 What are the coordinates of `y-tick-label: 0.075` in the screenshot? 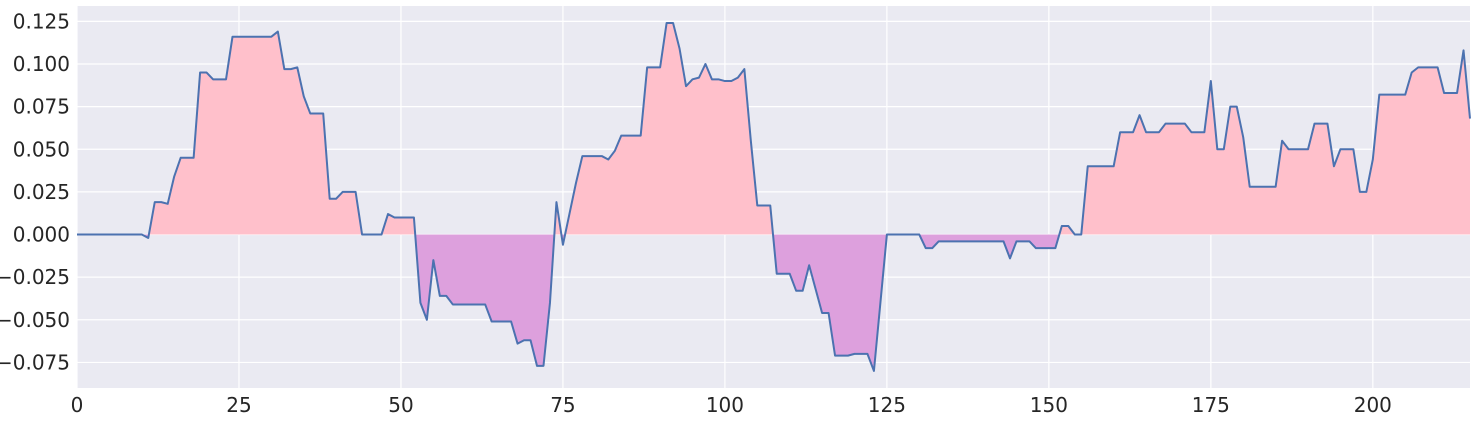 It's located at (41, 107).